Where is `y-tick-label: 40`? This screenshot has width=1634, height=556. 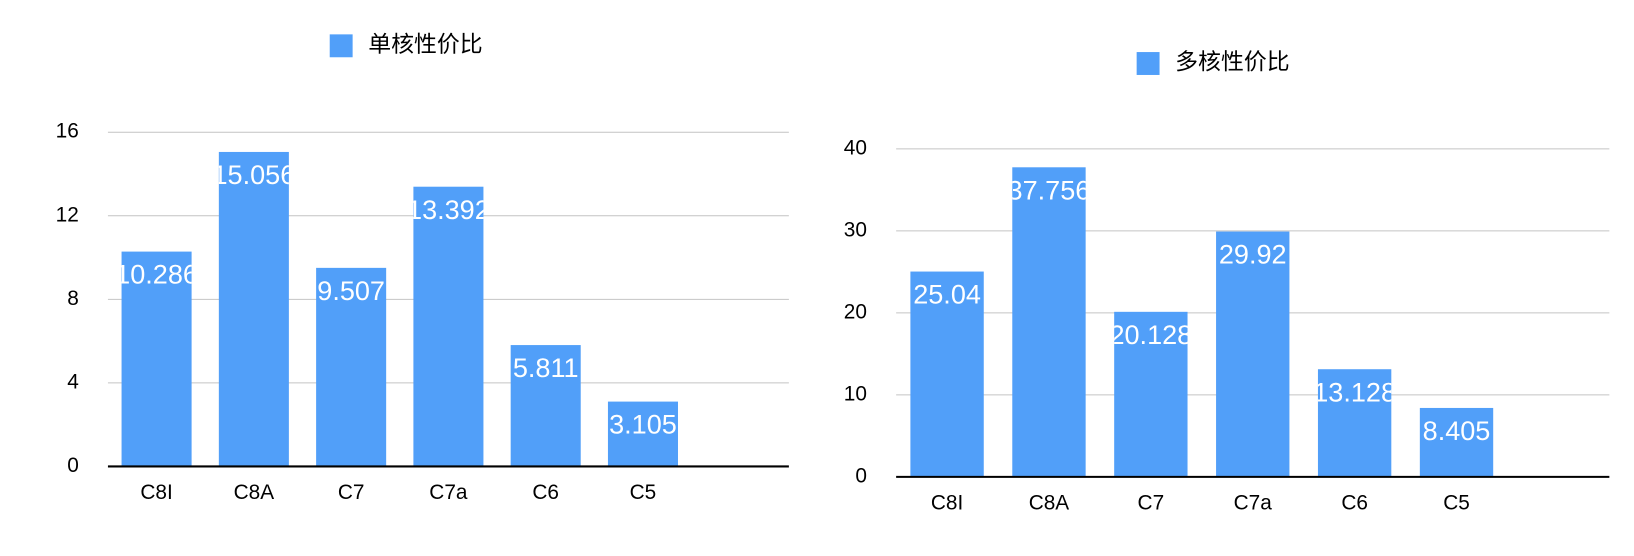
y-tick-label: 40 is located at coordinates (855, 147).